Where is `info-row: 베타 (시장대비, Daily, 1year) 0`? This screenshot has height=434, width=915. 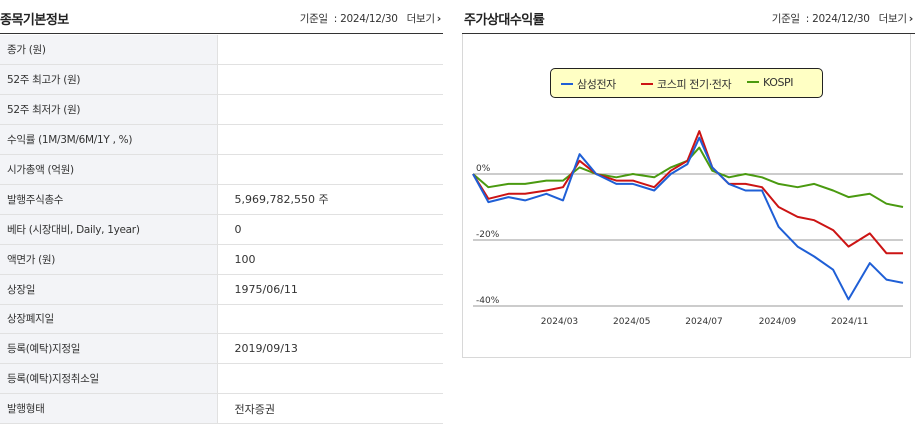 info-row: 베타 (시장대비, Daily, 1year) 0 is located at coordinates (221, 229).